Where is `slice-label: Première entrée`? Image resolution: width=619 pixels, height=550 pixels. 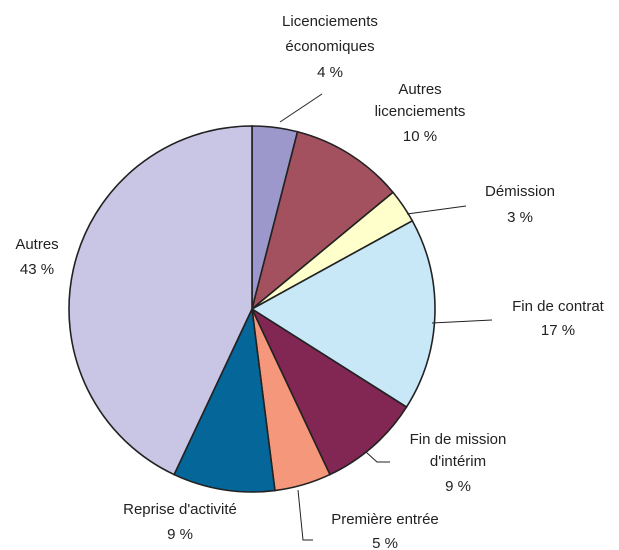
slice-label: Première entrée is located at coordinates (385, 519).